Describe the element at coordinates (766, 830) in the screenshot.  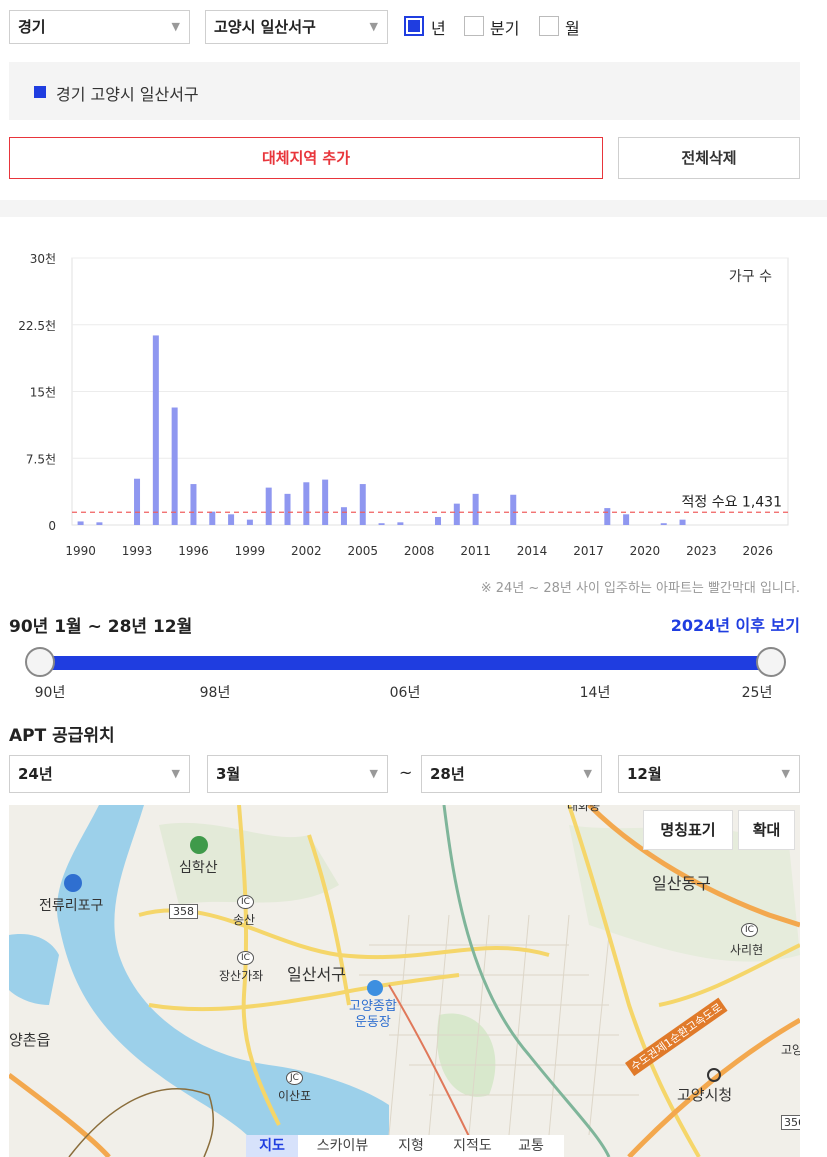
I see `map-zoom-button: 확대` at that location.